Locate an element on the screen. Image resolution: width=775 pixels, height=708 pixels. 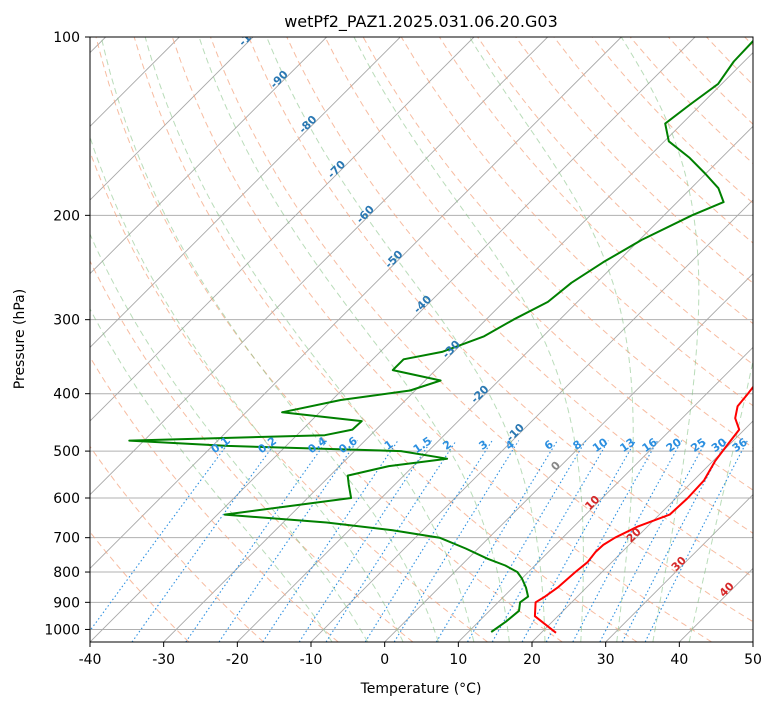
y-tick-label: 800 is located at coordinates (66, 573).